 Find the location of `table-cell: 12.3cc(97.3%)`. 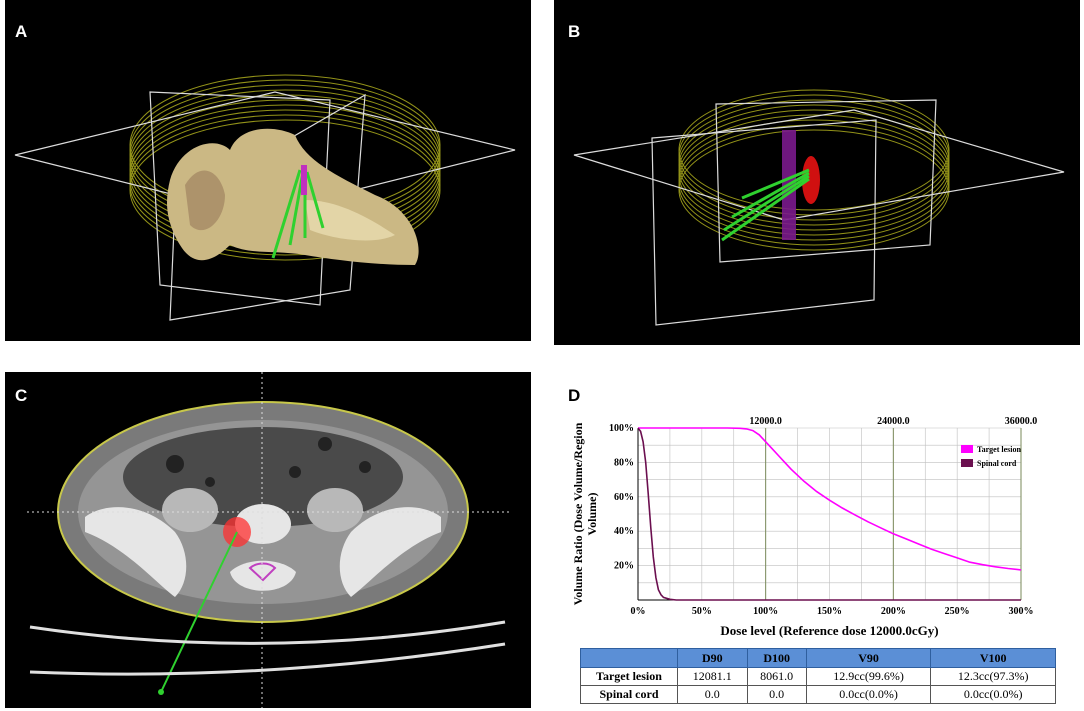

table-cell: 12.3cc(97.3%) is located at coordinates (993, 676).